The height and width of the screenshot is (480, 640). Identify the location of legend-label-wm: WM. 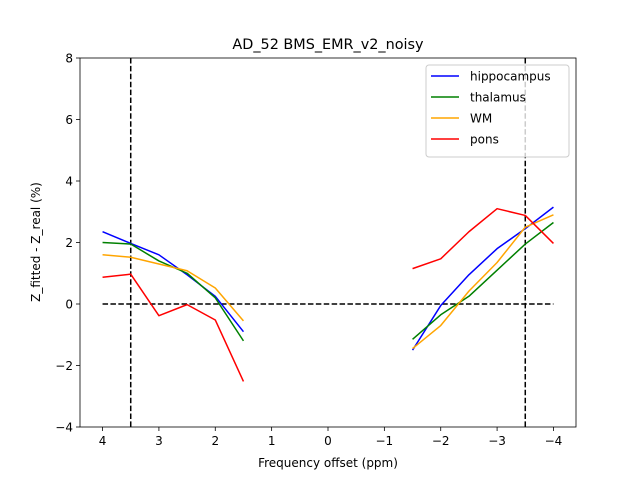
(481, 119).